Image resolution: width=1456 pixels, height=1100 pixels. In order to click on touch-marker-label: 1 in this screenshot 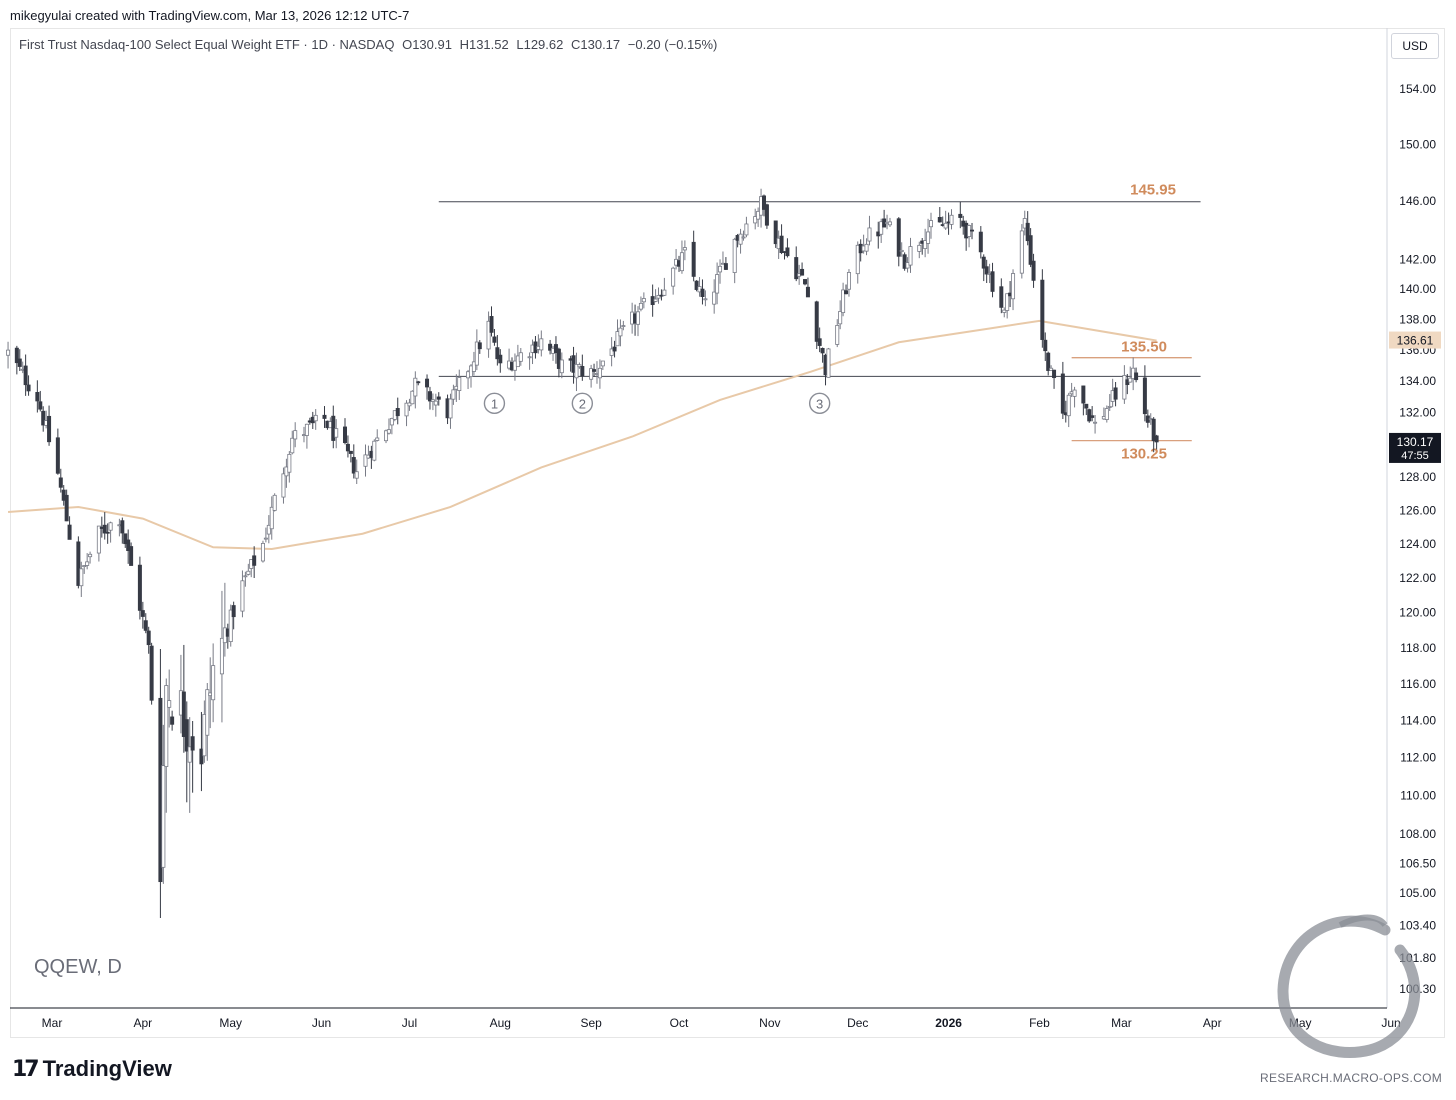, I will do `click(494, 403)`.